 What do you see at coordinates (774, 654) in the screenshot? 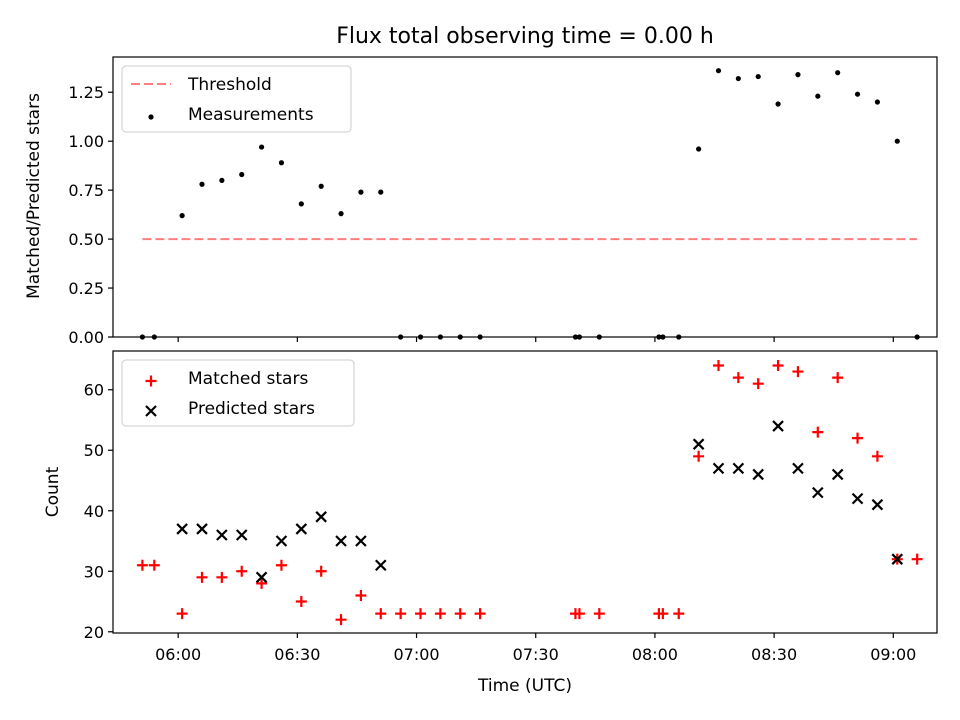
I see `x-tick-label: 08:30` at bounding box center [774, 654].